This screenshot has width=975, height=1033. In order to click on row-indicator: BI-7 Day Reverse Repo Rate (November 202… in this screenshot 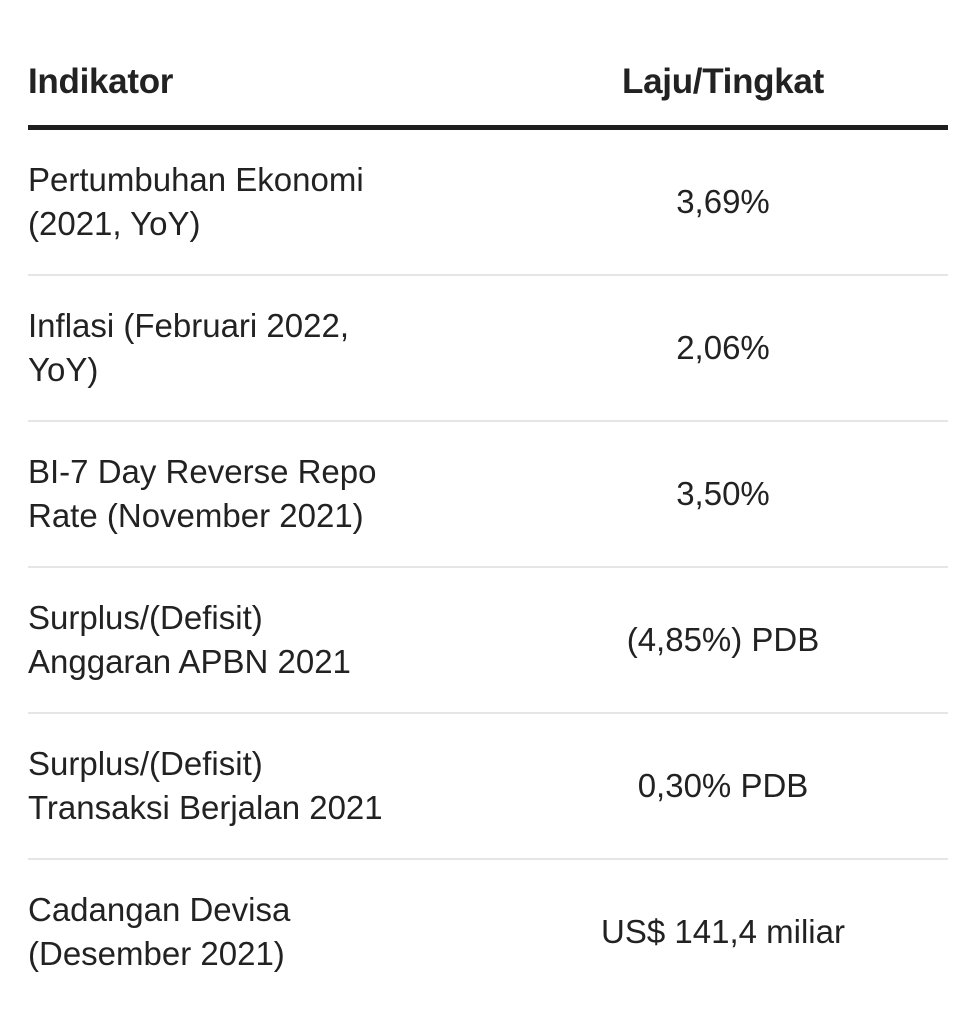, I will do `click(202, 493)`.